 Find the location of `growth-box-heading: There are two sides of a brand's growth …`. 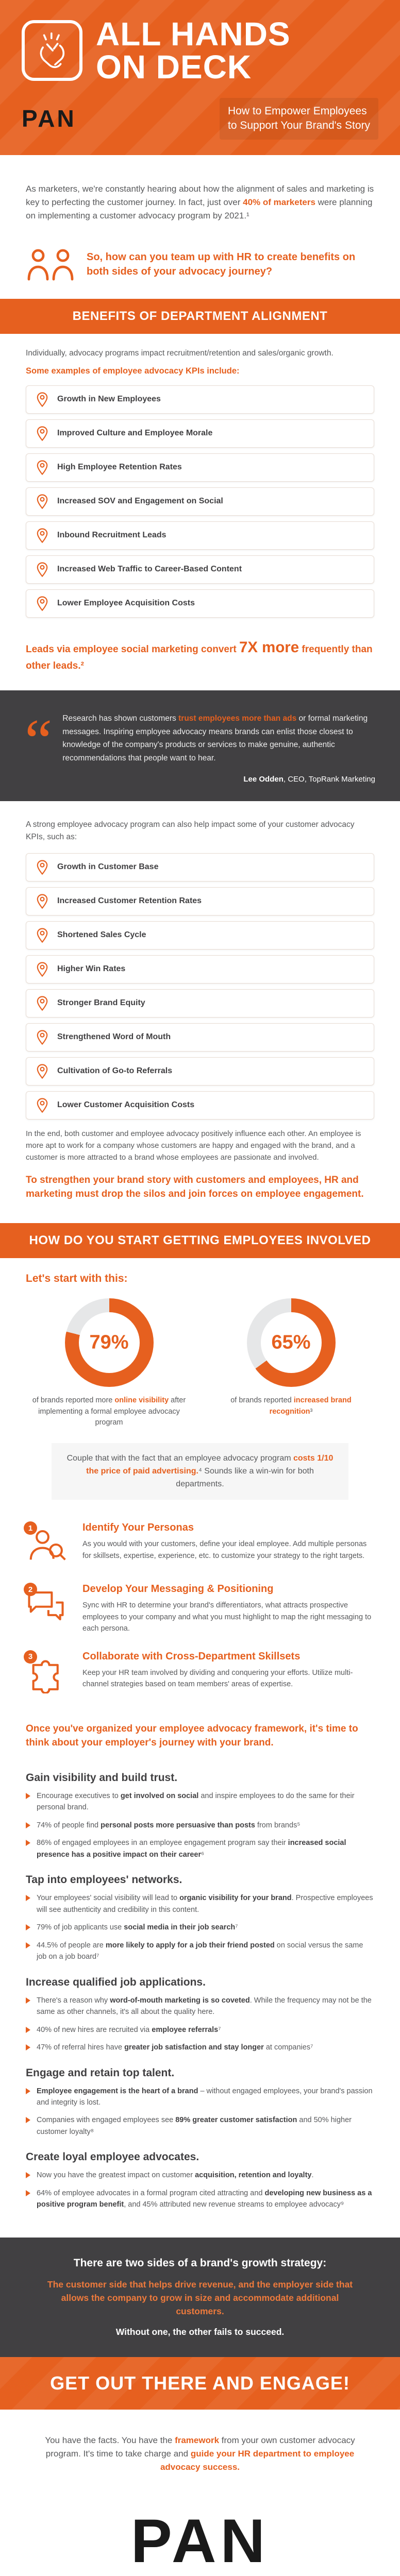

growth-box-heading: There are two sides of a brand's growth … is located at coordinates (200, 2263).